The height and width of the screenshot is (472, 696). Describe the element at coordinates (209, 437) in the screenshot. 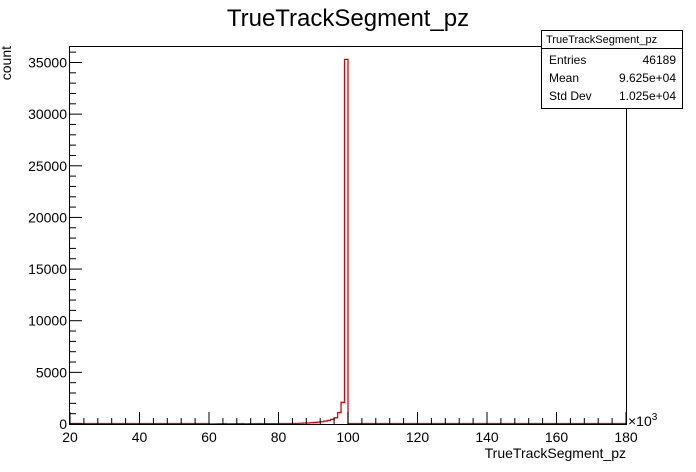

I see `x-tick-label: 60` at that location.